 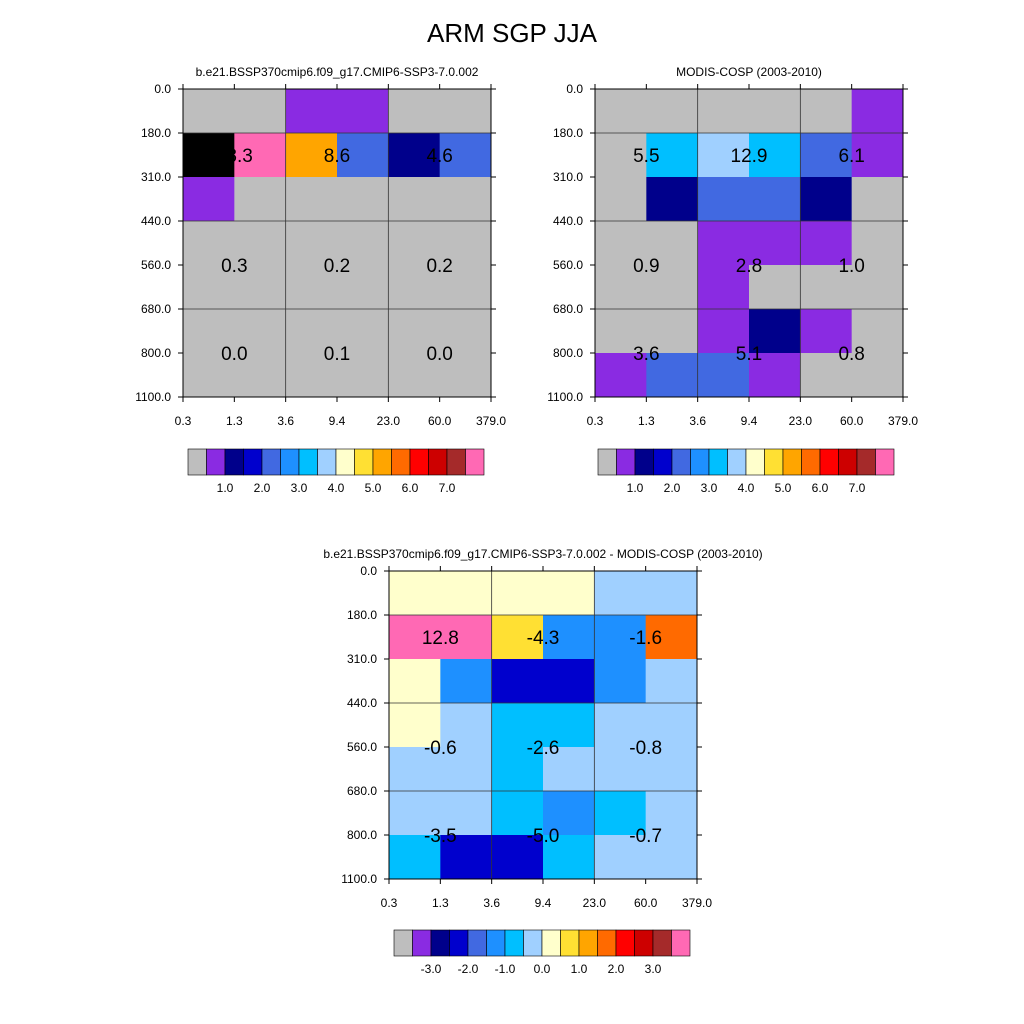 I want to click on figure-title: ARM SGP JJA, so click(x=511, y=33).